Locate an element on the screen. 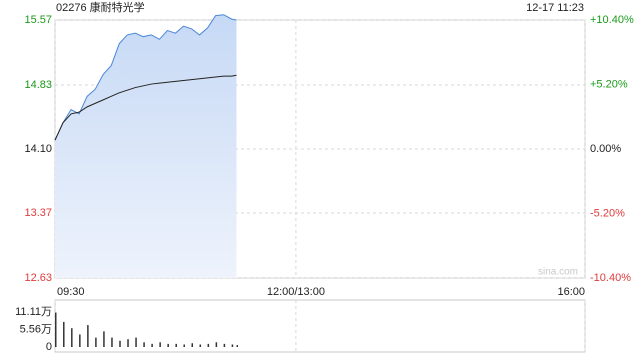 The image size is (640, 360). x-tick-label: 12:00/13:00 is located at coordinates (296, 292).